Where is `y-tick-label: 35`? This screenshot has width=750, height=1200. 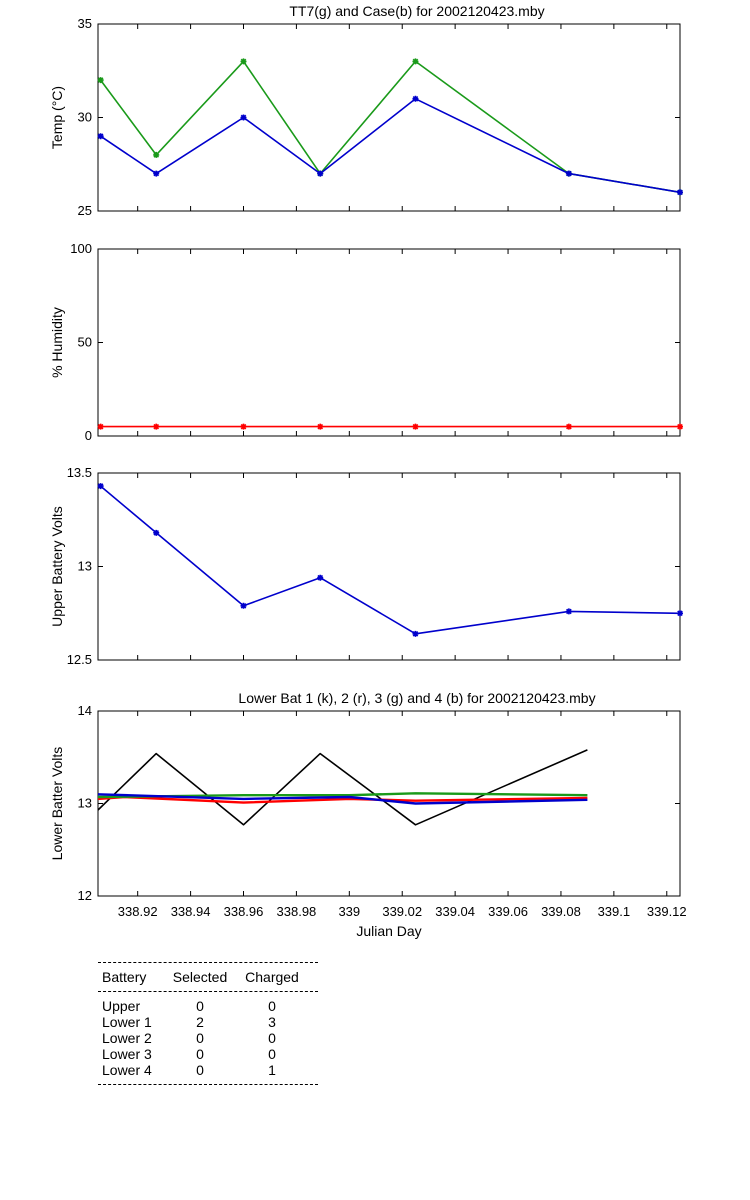
y-tick-label: 35 is located at coordinates (85, 23).